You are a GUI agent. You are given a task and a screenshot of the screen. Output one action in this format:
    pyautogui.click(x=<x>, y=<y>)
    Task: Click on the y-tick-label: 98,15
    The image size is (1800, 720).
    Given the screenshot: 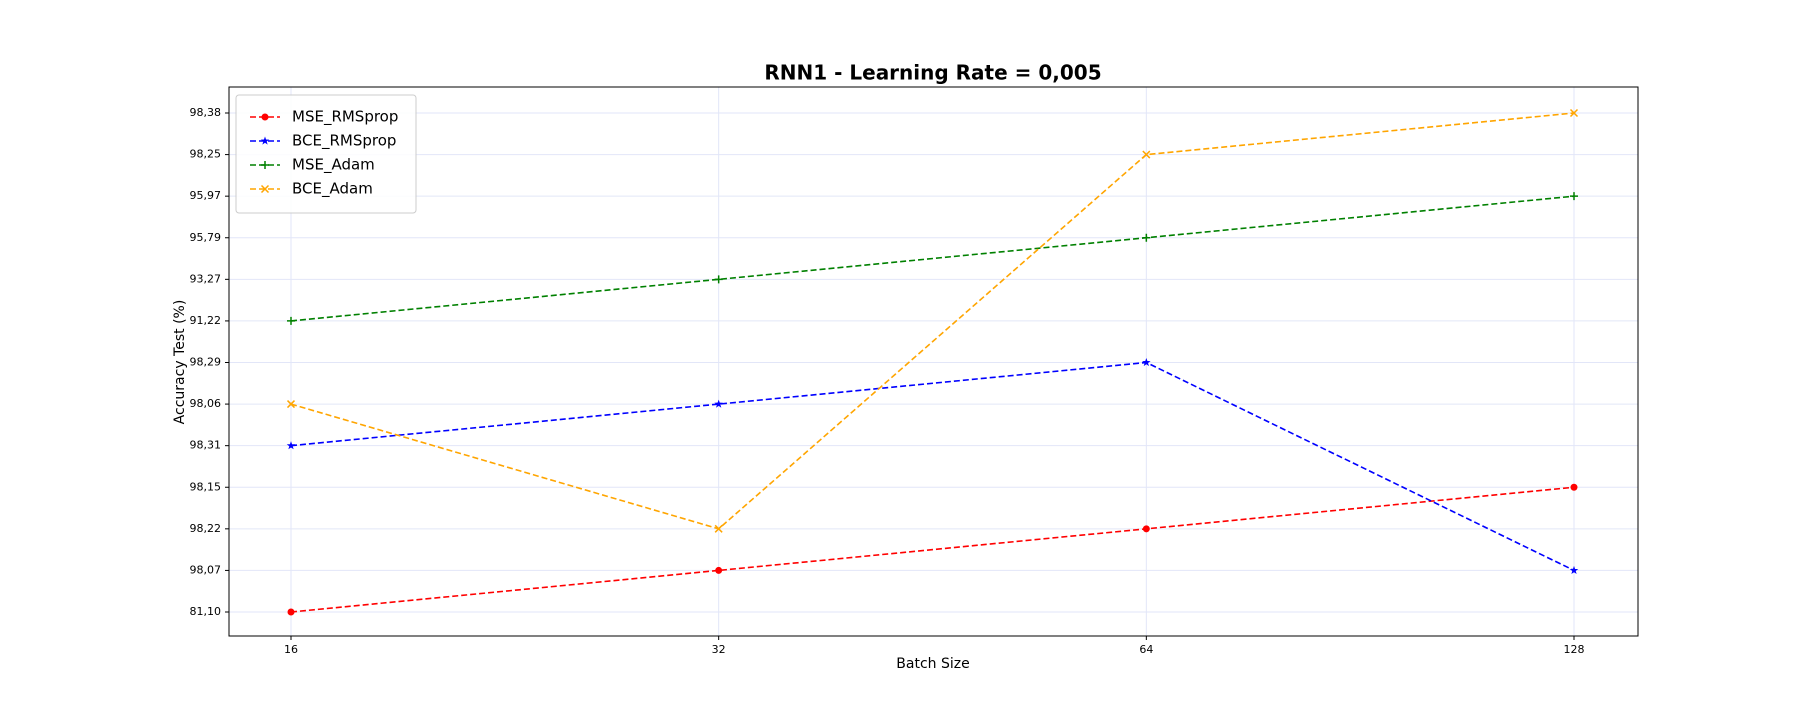 What is the action you would take?
    pyautogui.click(x=206, y=486)
    